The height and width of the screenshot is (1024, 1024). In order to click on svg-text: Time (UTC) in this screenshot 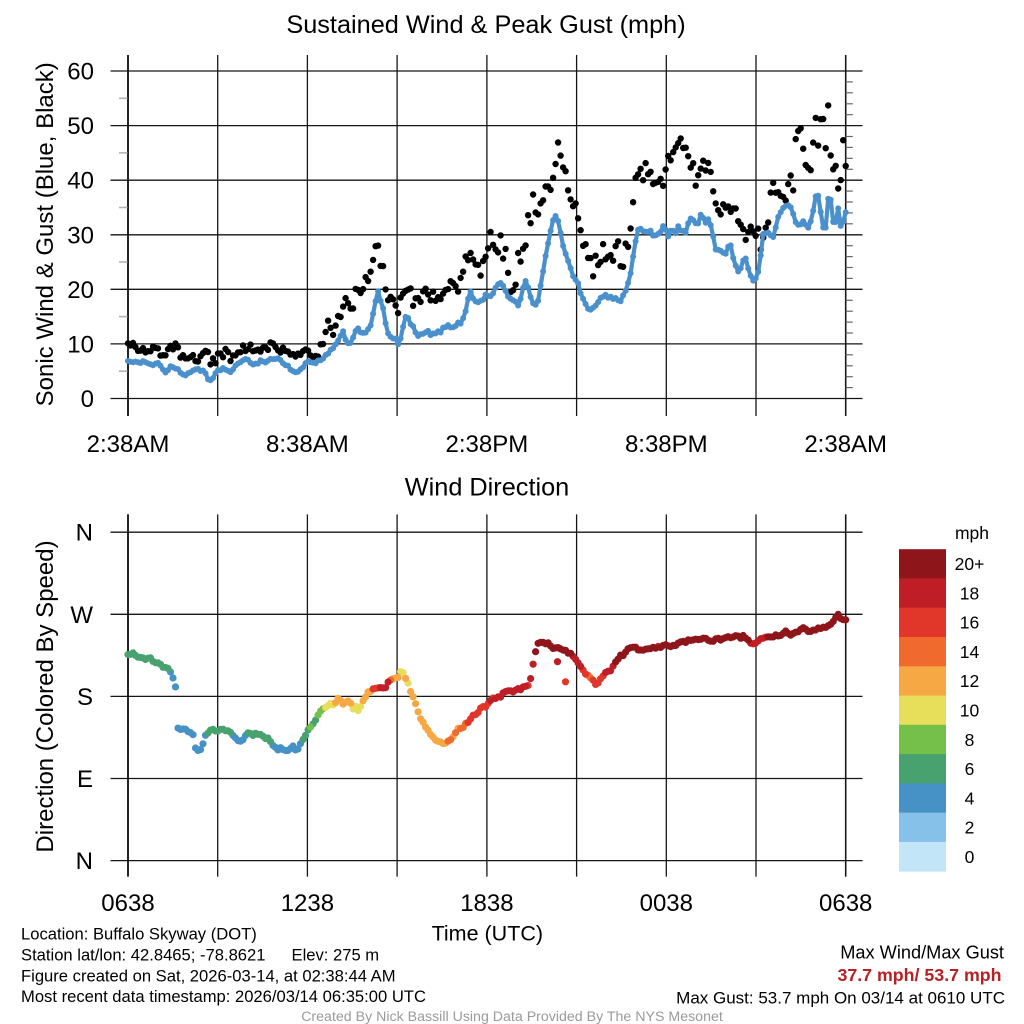, I will do `click(487, 934)`.